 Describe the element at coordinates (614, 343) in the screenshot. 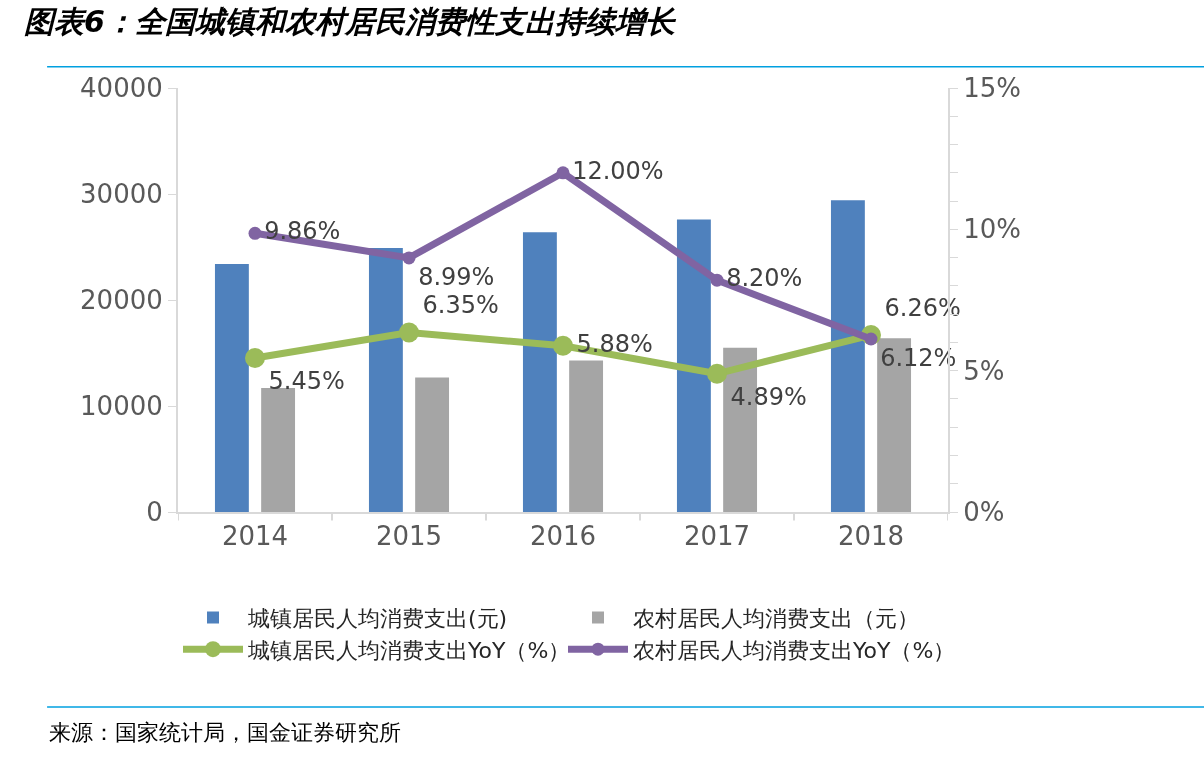

I see `data-label: 5.88%` at that location.